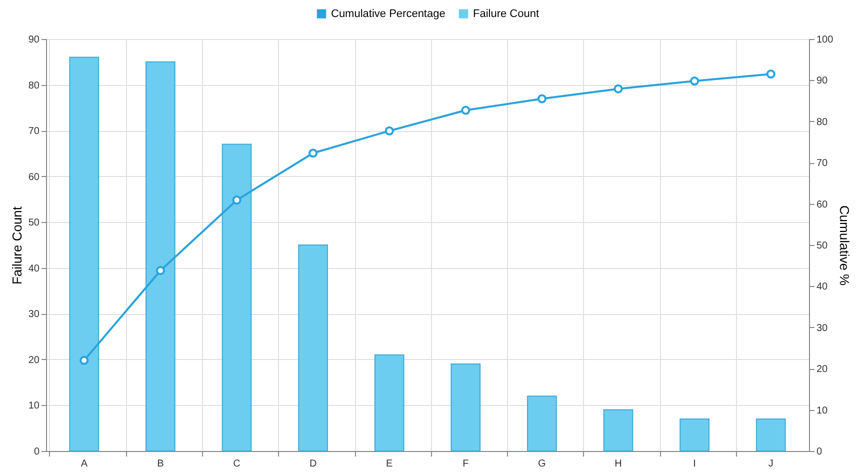  What do you see at coordinates (34, 223) in the screenshot?
I see `y-tick-label: 50` at bounding box center [34, 223].